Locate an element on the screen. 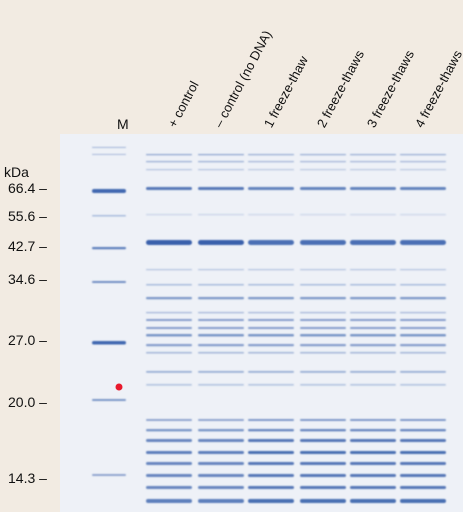 The height and width of the screenshot is (512, 463). marker-dot-icon is located at coordinates (119, 387).